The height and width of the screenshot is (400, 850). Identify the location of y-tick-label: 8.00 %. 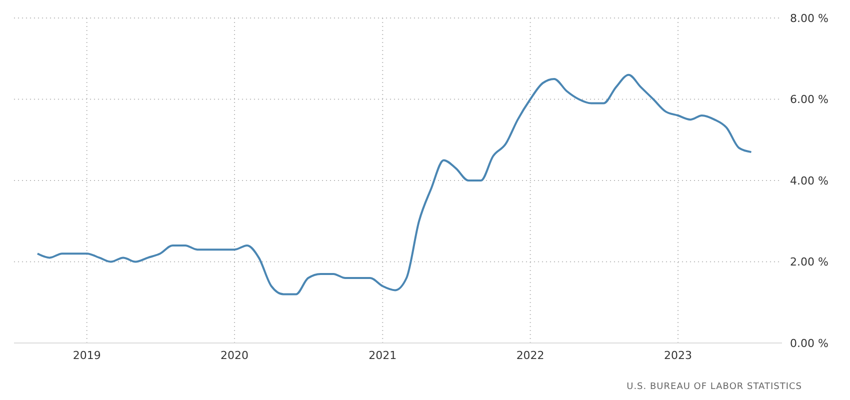
(809, 18).